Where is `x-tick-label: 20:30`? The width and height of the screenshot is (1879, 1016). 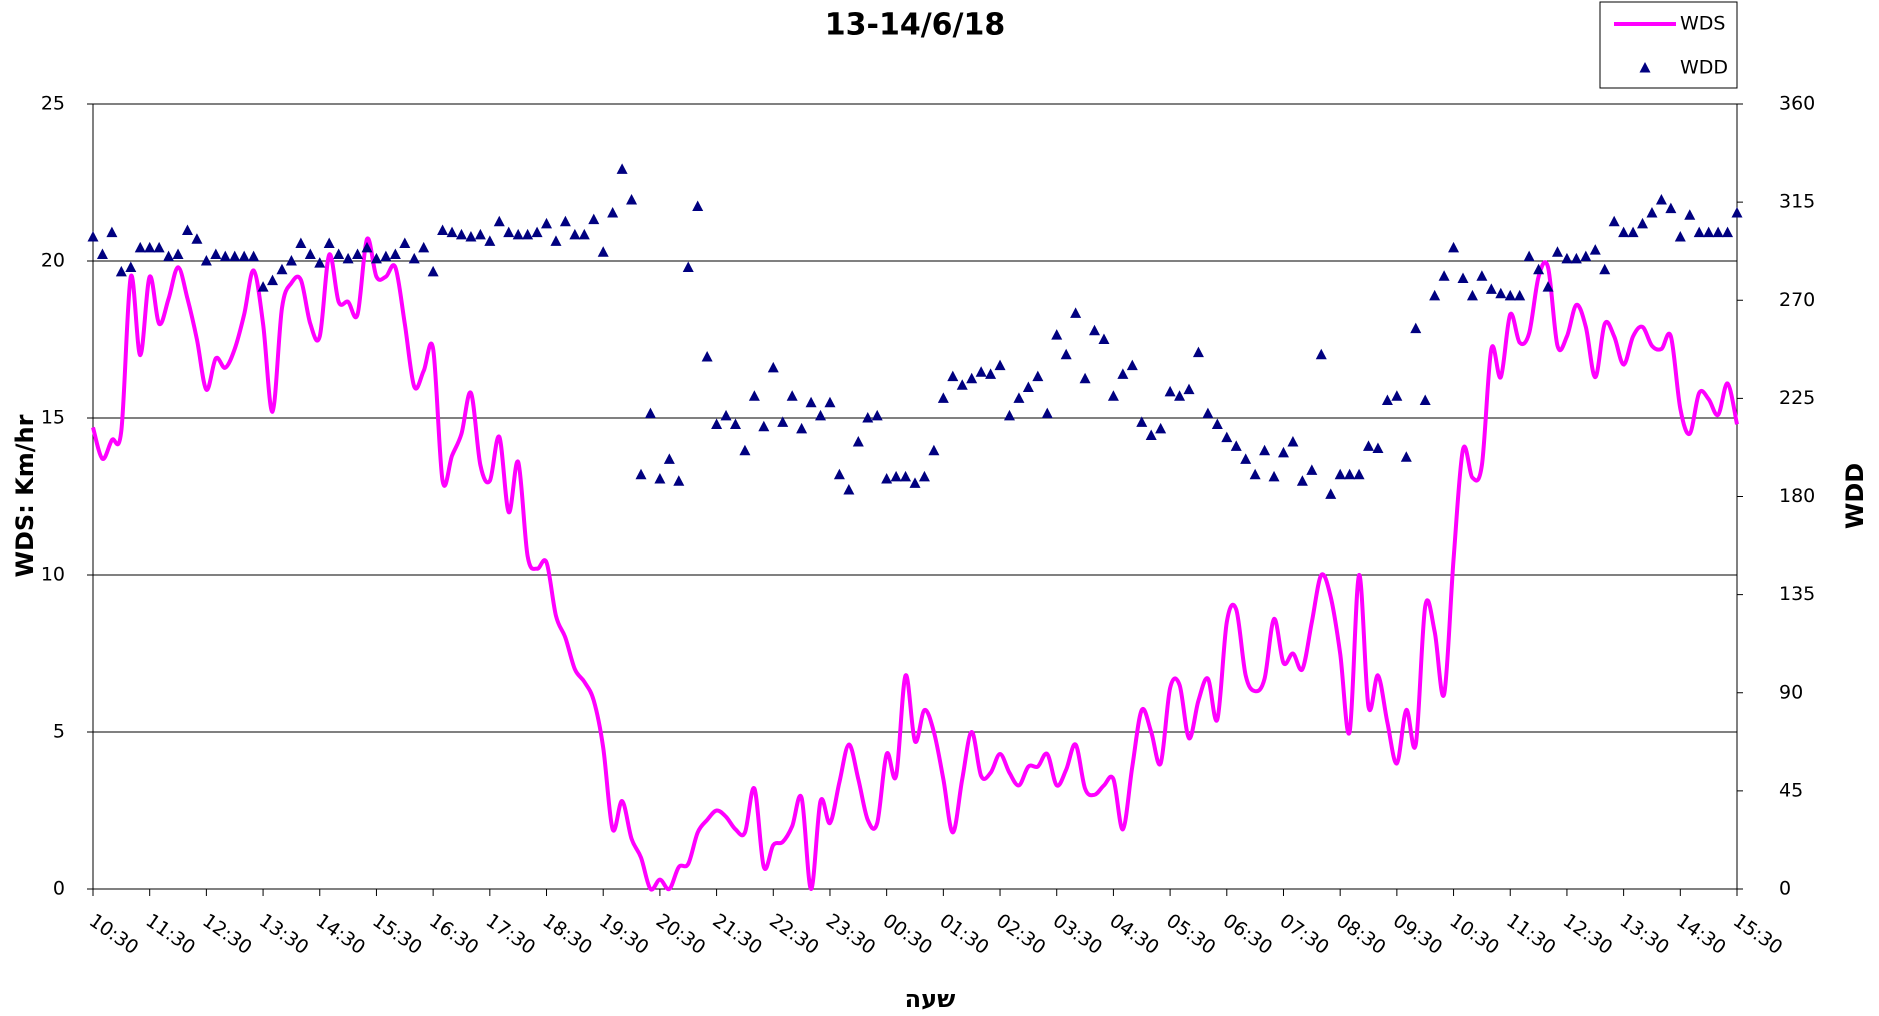
x-tick-label: 20:30 is located at coordinates (680, 934).